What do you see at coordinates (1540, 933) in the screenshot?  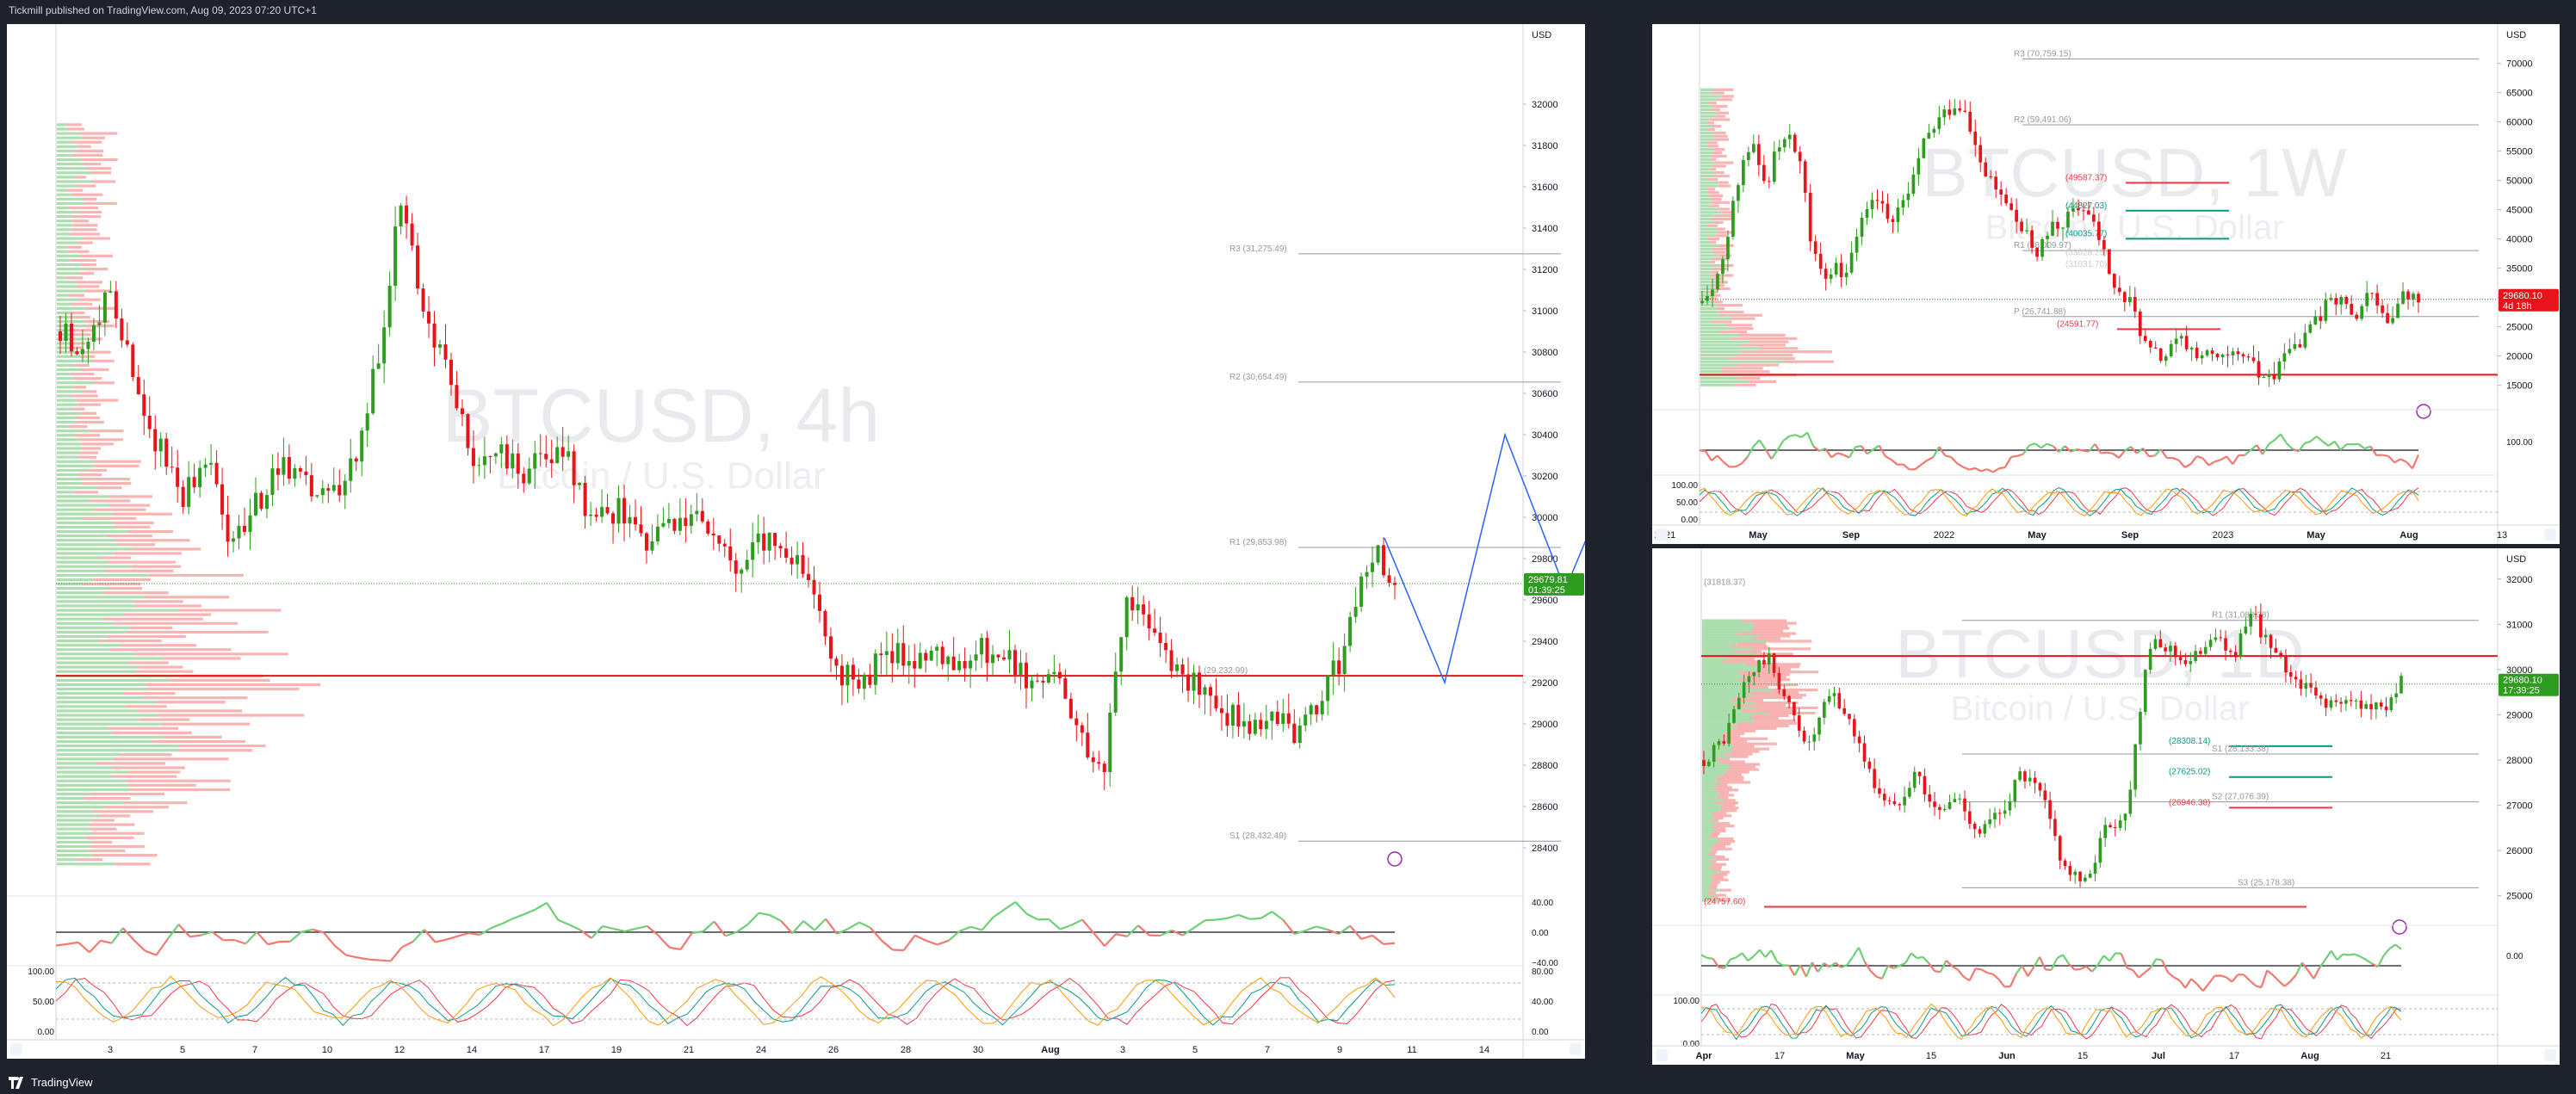 I see `rsi-axis-label: 0.00` at bounding box center [1540, 933].